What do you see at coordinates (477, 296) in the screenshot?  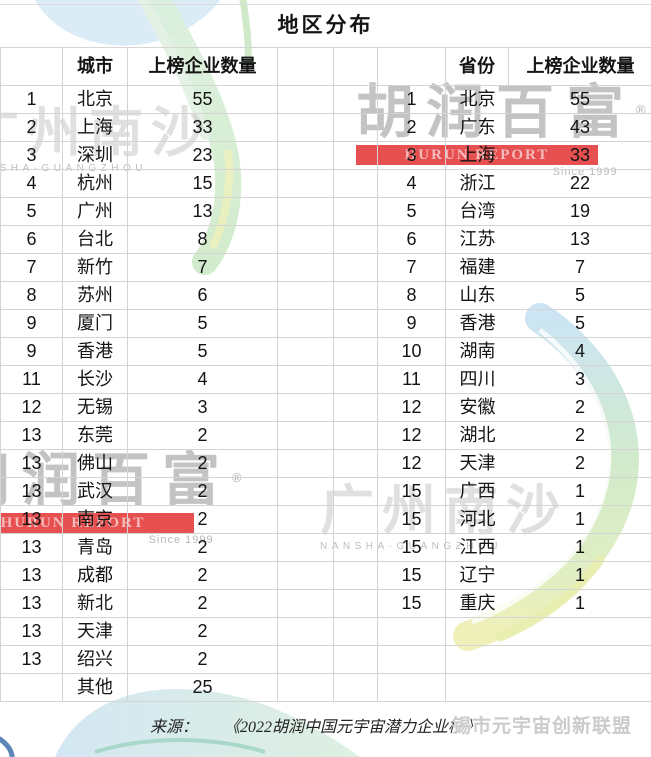 I see `right-province-cell: 山东` at bounding box center [477, 296].